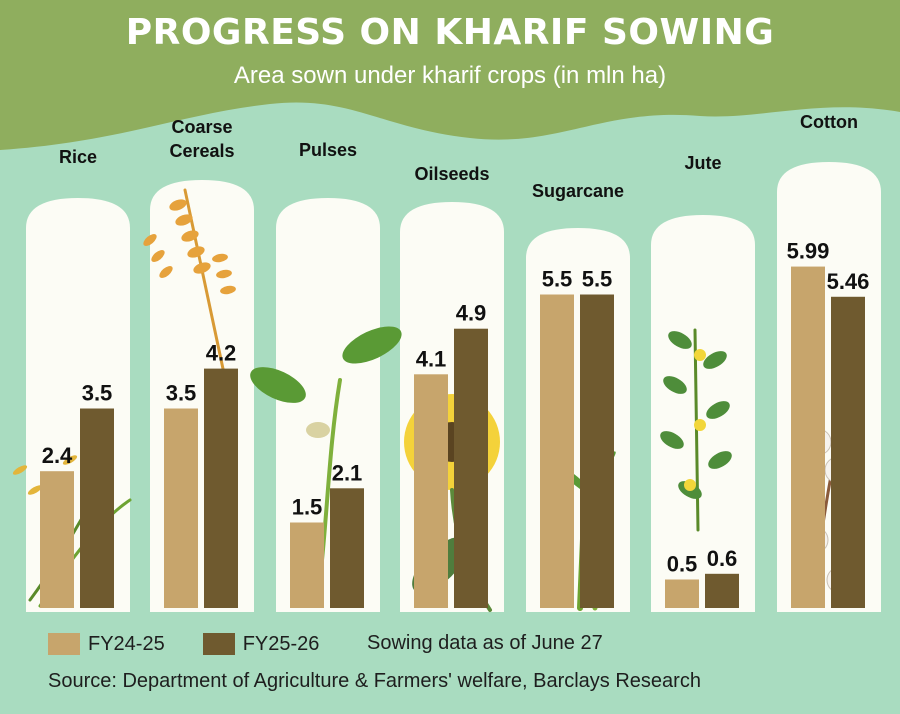  What do you see at coordinates (829, 122) in the screenshot?
I see `category-label-cotton: Cotton` at bounding box center [829, 122].